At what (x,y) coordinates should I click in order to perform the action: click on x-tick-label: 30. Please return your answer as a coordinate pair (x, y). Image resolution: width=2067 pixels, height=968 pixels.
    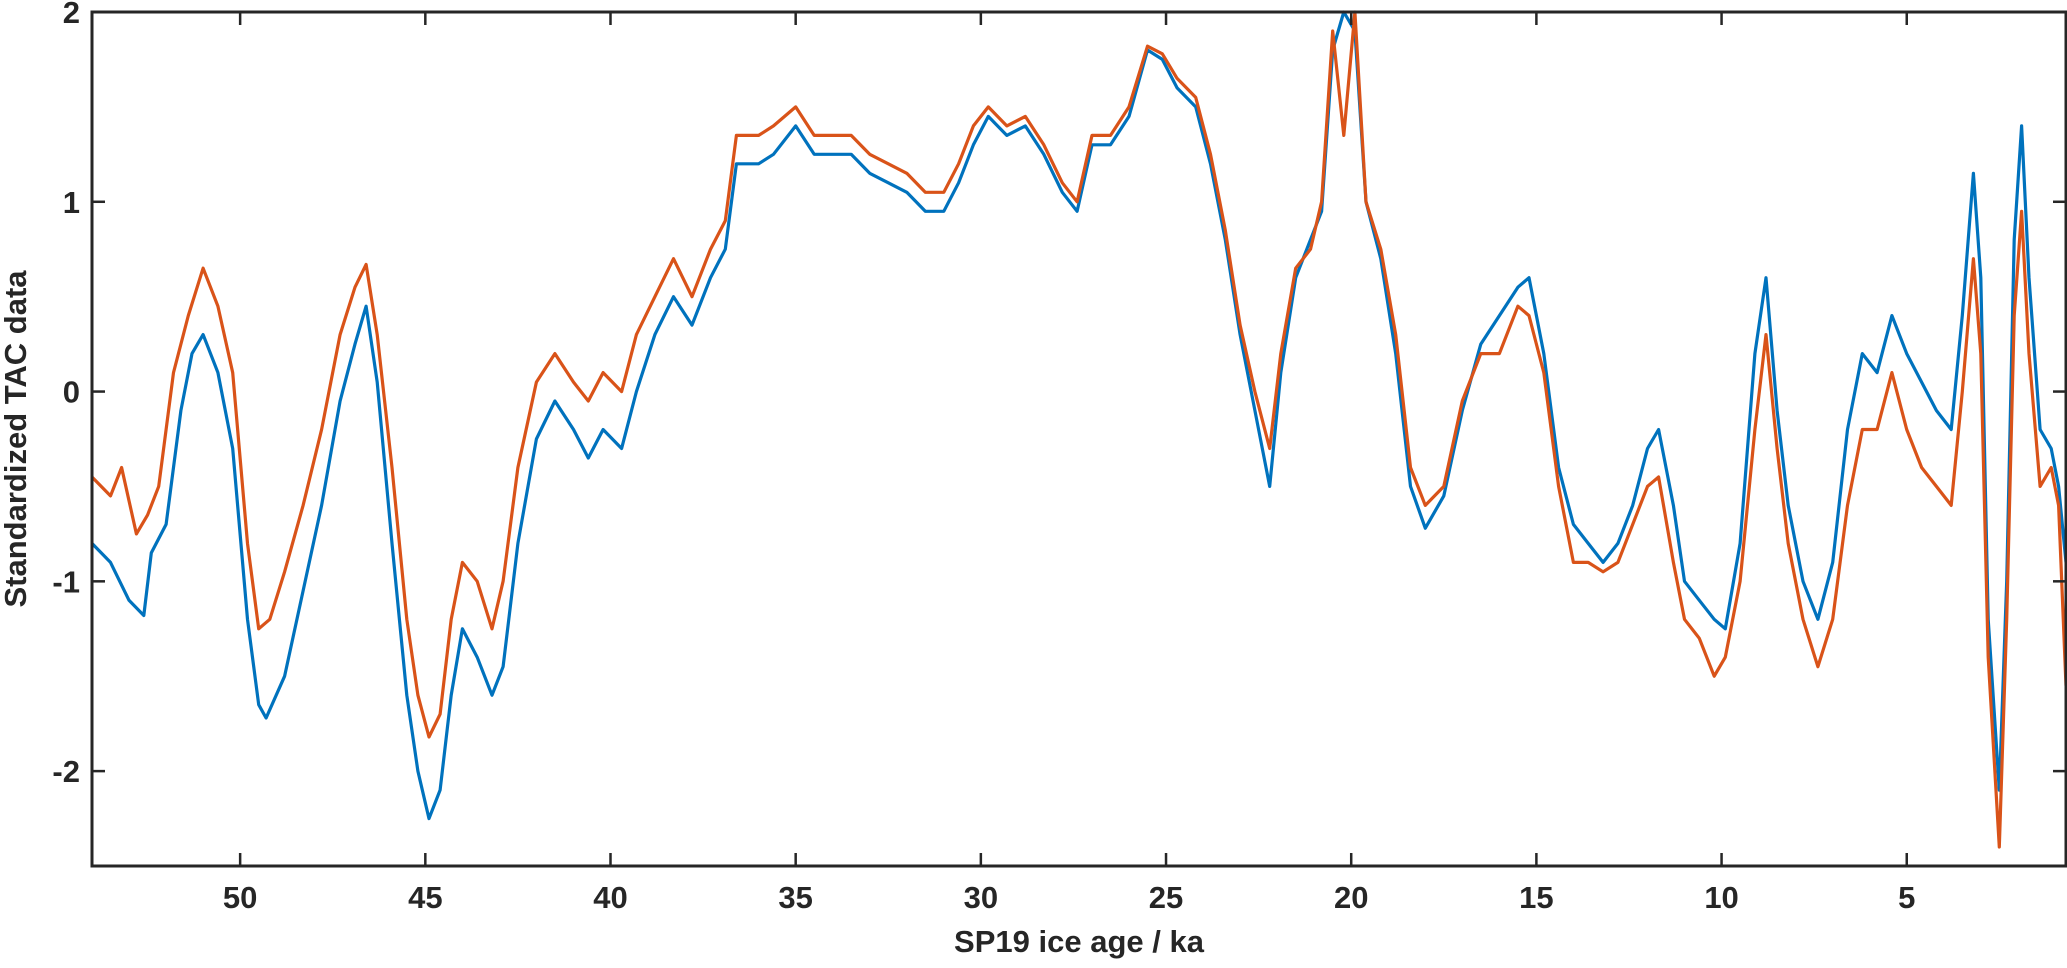
    Looking at the image, I should click on (981, 897).